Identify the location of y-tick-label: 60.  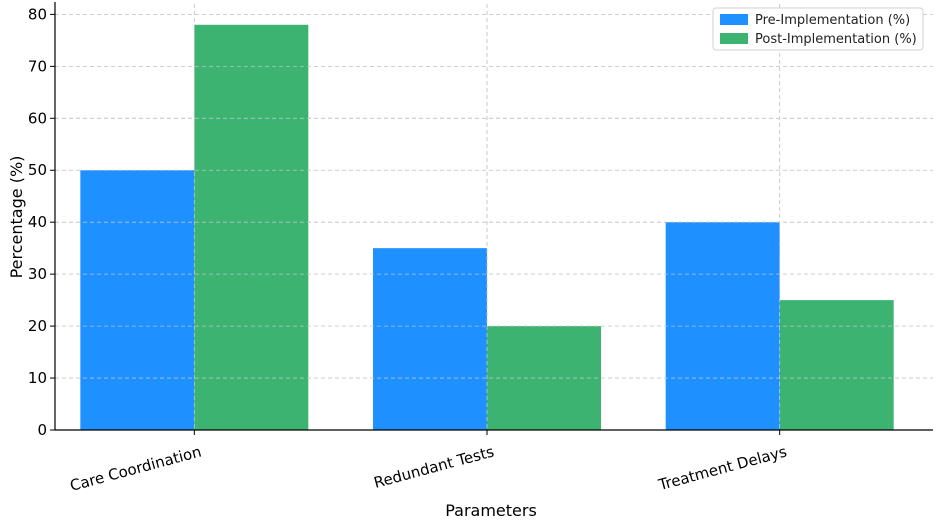
(37, 118).